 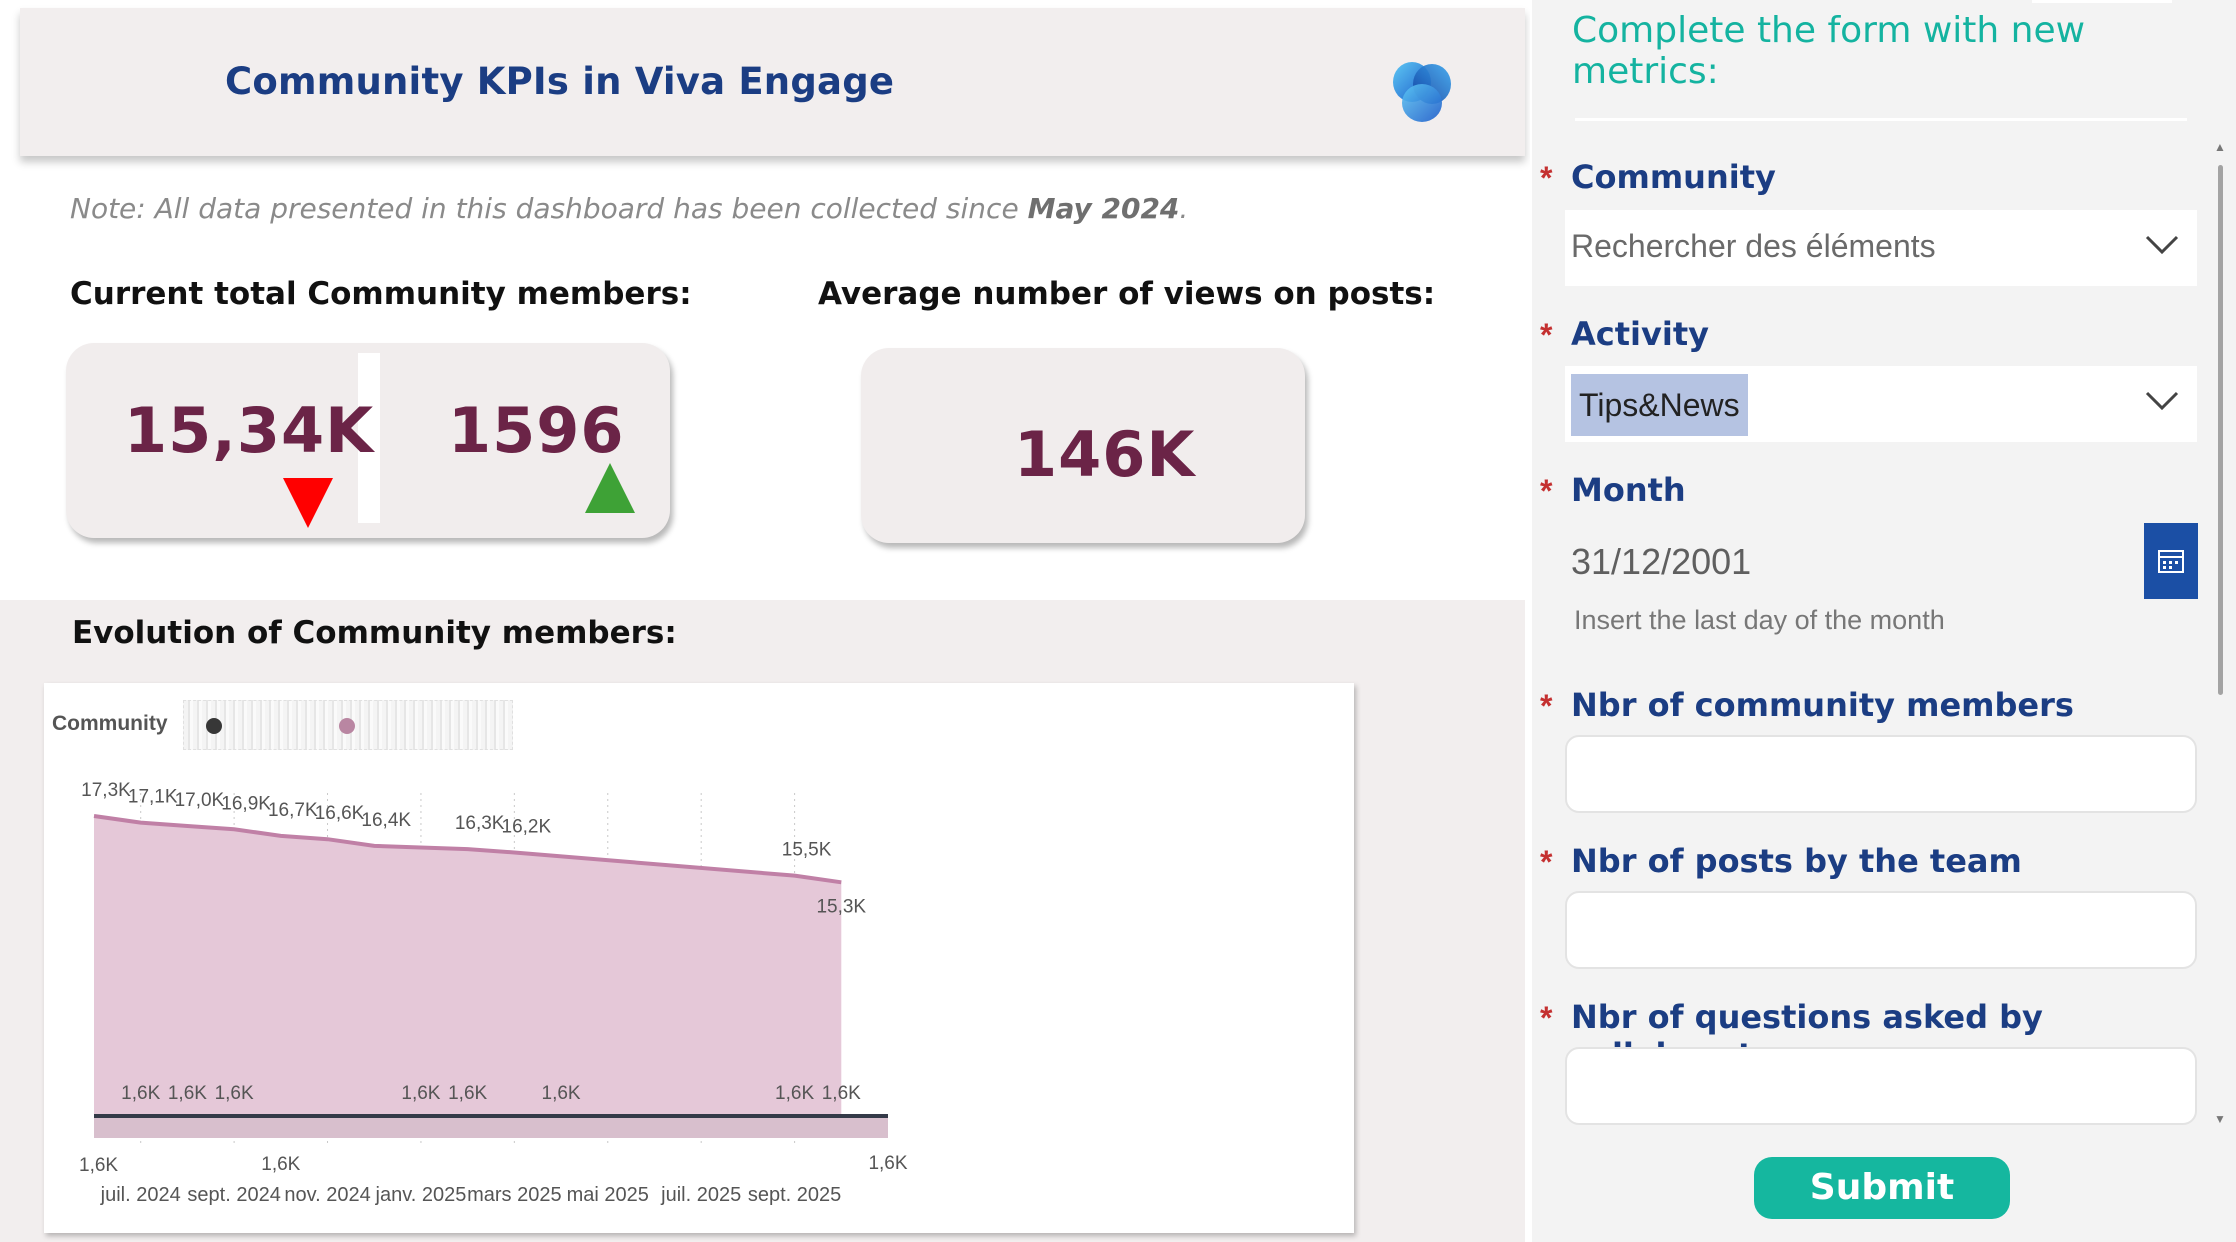 I want to click on community-label: Community, so click(x=1673, y=177).